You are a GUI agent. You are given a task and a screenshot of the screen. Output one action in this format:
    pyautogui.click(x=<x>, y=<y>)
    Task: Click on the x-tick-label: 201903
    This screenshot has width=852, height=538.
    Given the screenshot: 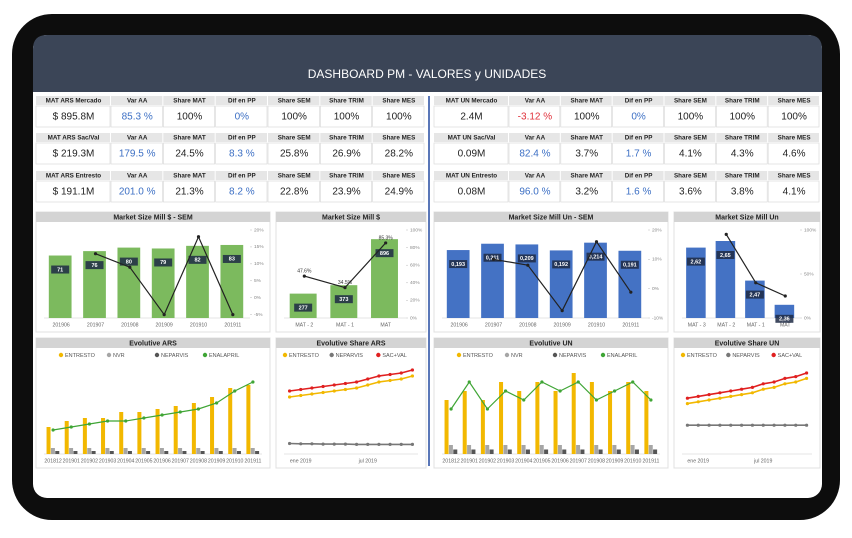 What is the action you would take?
    pyautogui.click(x=505, y=461)
    